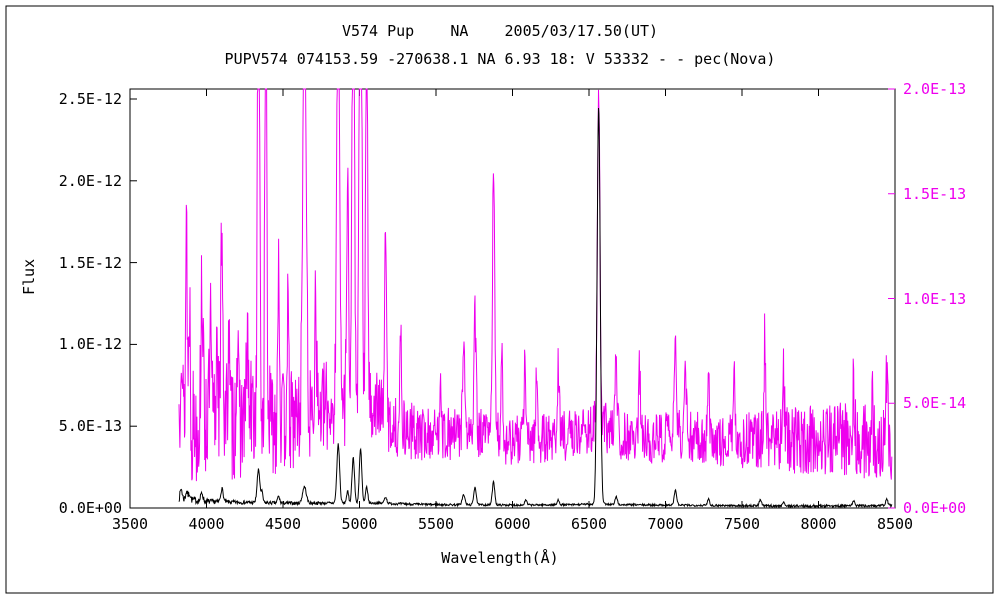 Image resolution: width=1000 pixels, height=600 pixels. What do you see at coordinates (512, 524) in the screenshot?
I see `x-tick-label: 6000` at bounding box center [512, 524].